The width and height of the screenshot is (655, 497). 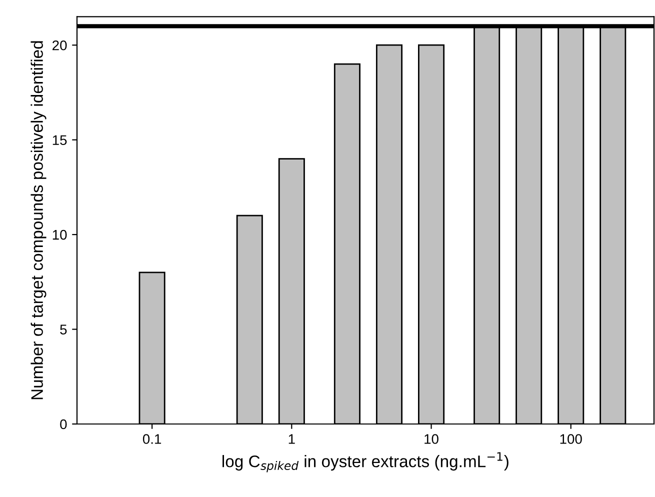 I want to click on y-tick-label: 20, so click(x=59, y=45).